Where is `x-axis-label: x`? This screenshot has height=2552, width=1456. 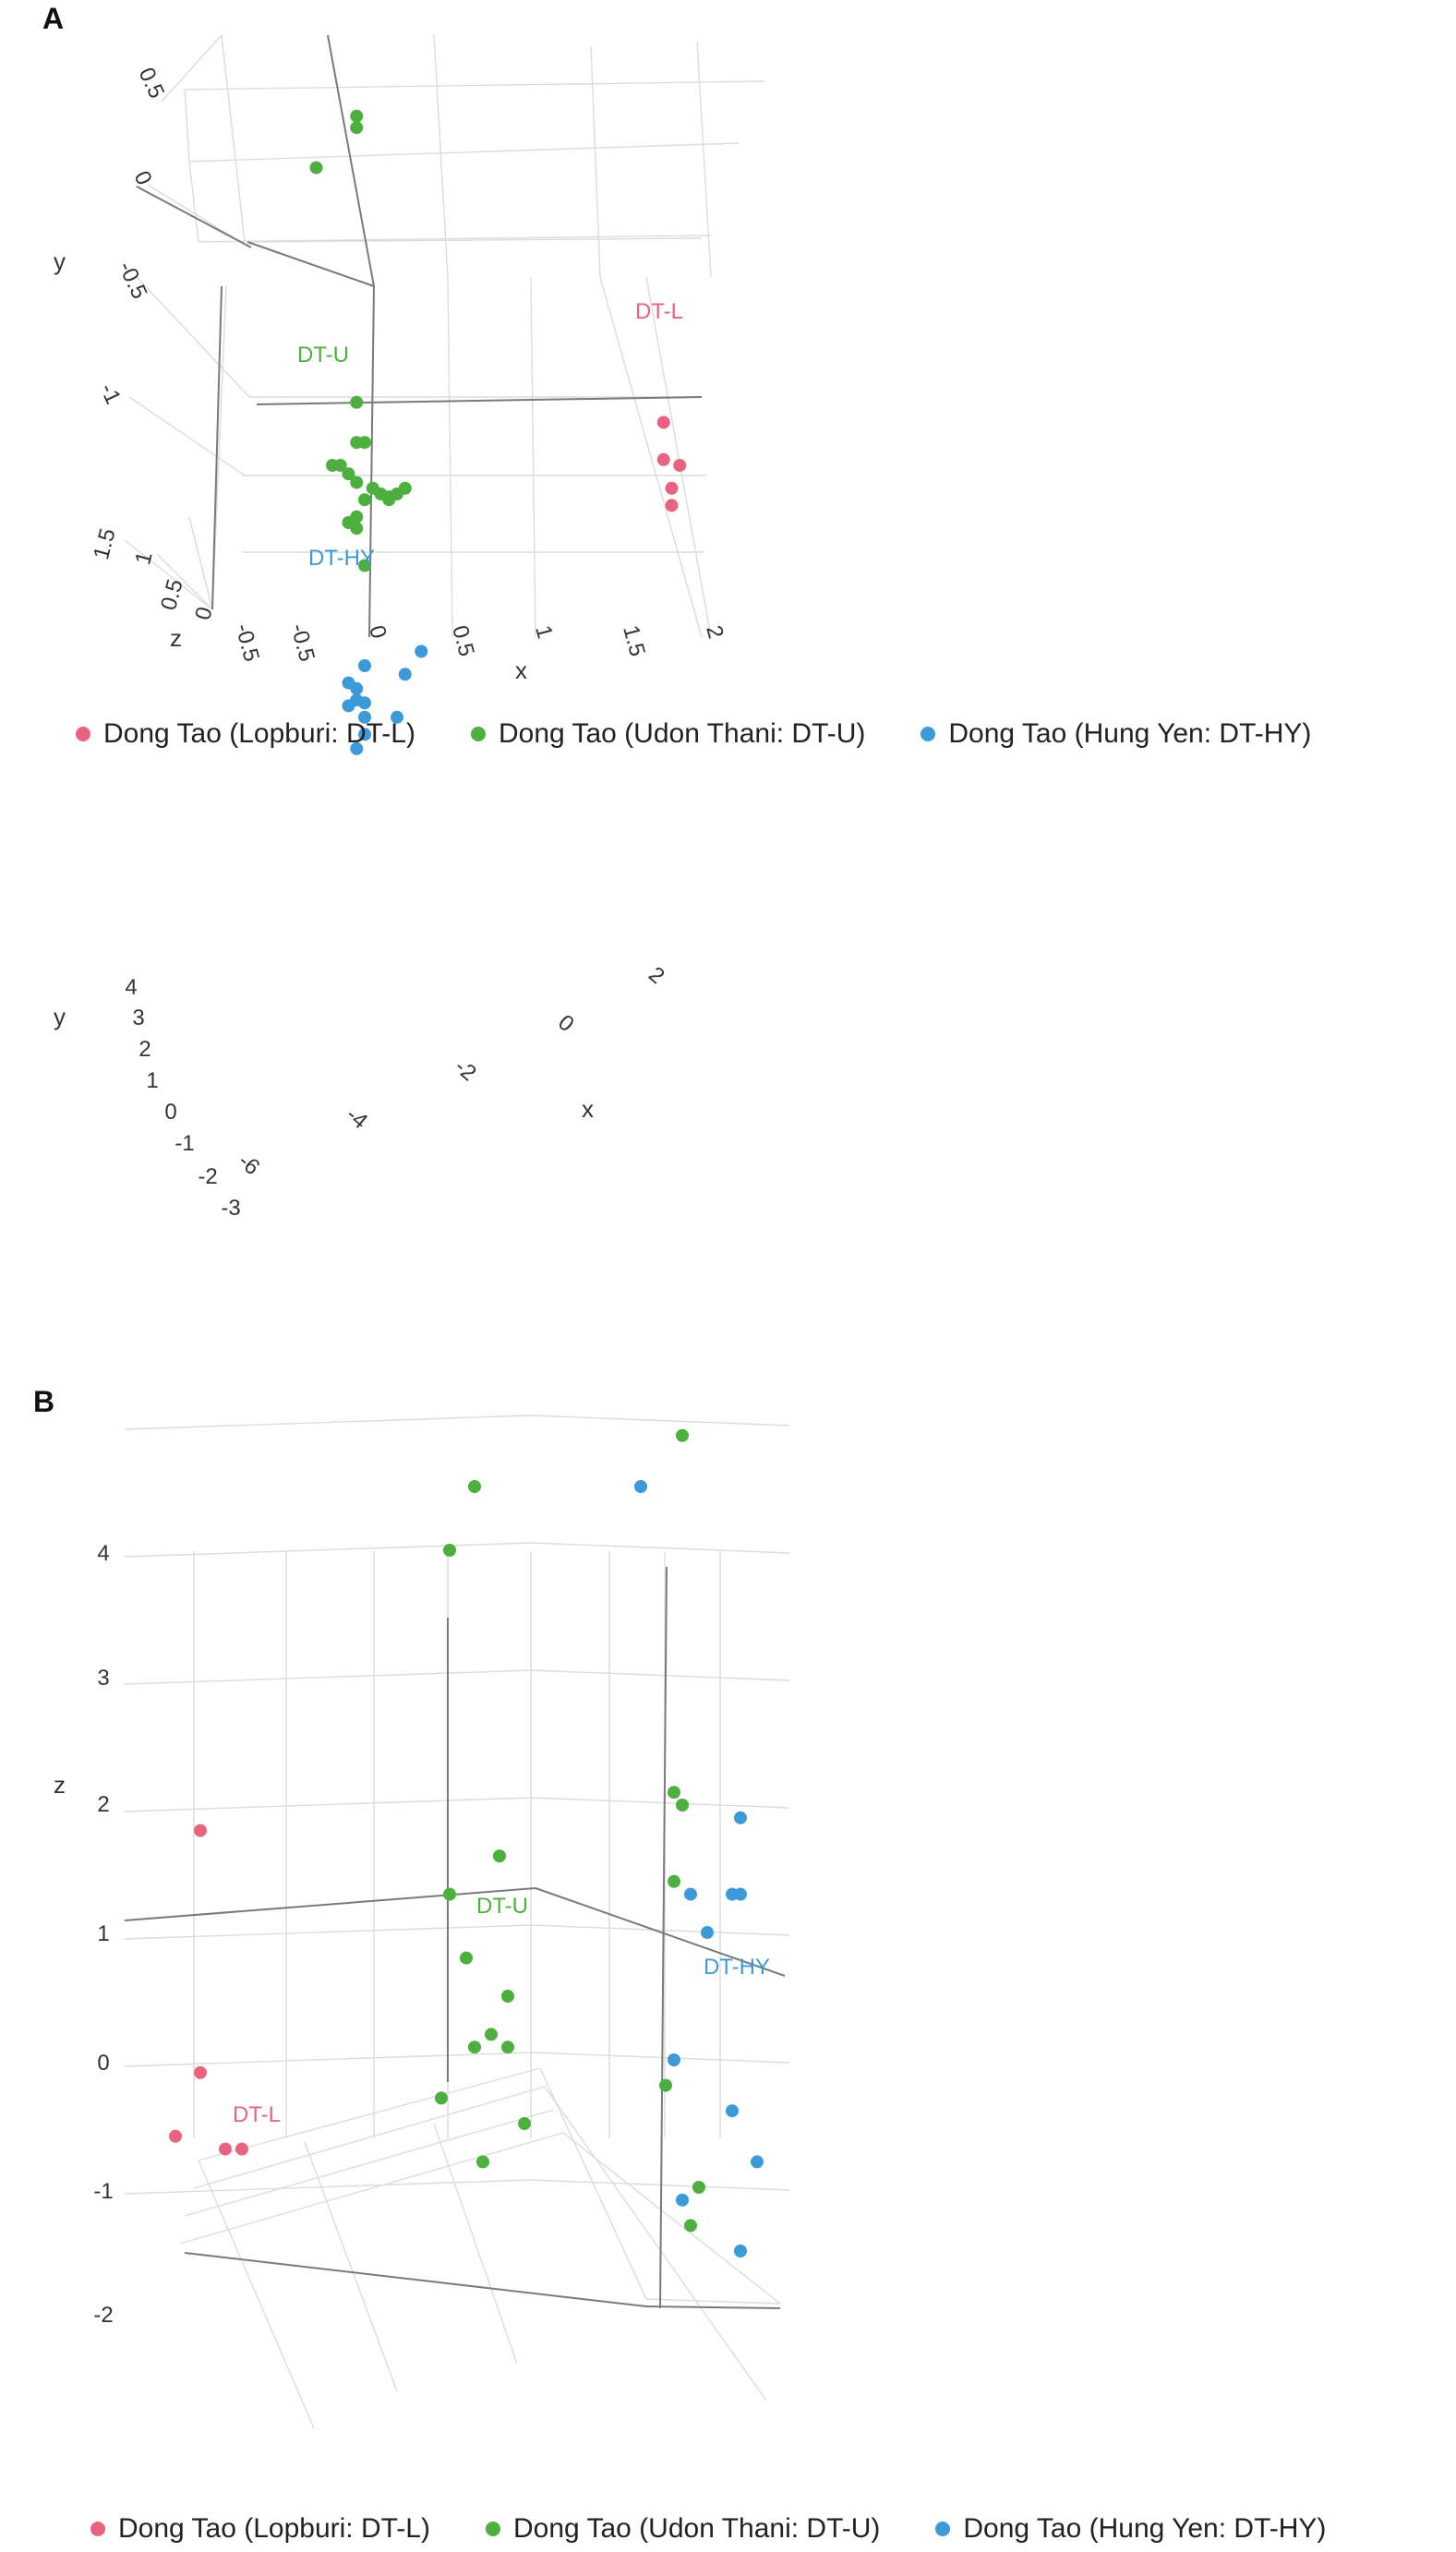
x-axis-label: x is located at coordinates (521, 670).